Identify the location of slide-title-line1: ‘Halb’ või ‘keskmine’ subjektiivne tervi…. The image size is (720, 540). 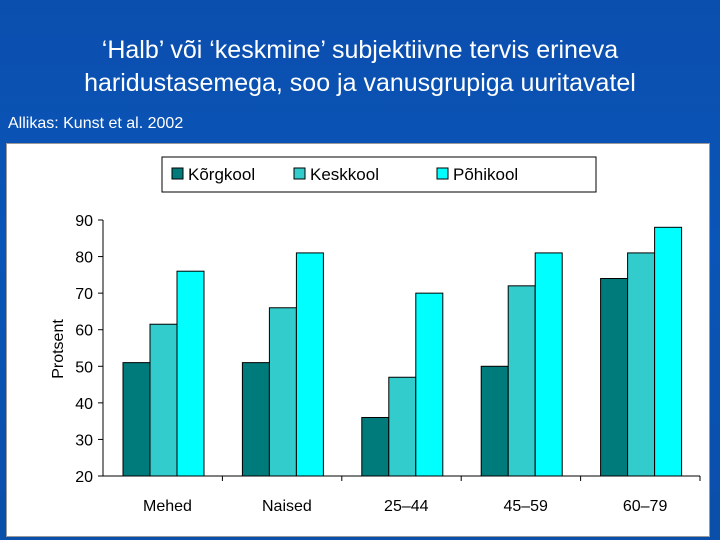
(360, 50).